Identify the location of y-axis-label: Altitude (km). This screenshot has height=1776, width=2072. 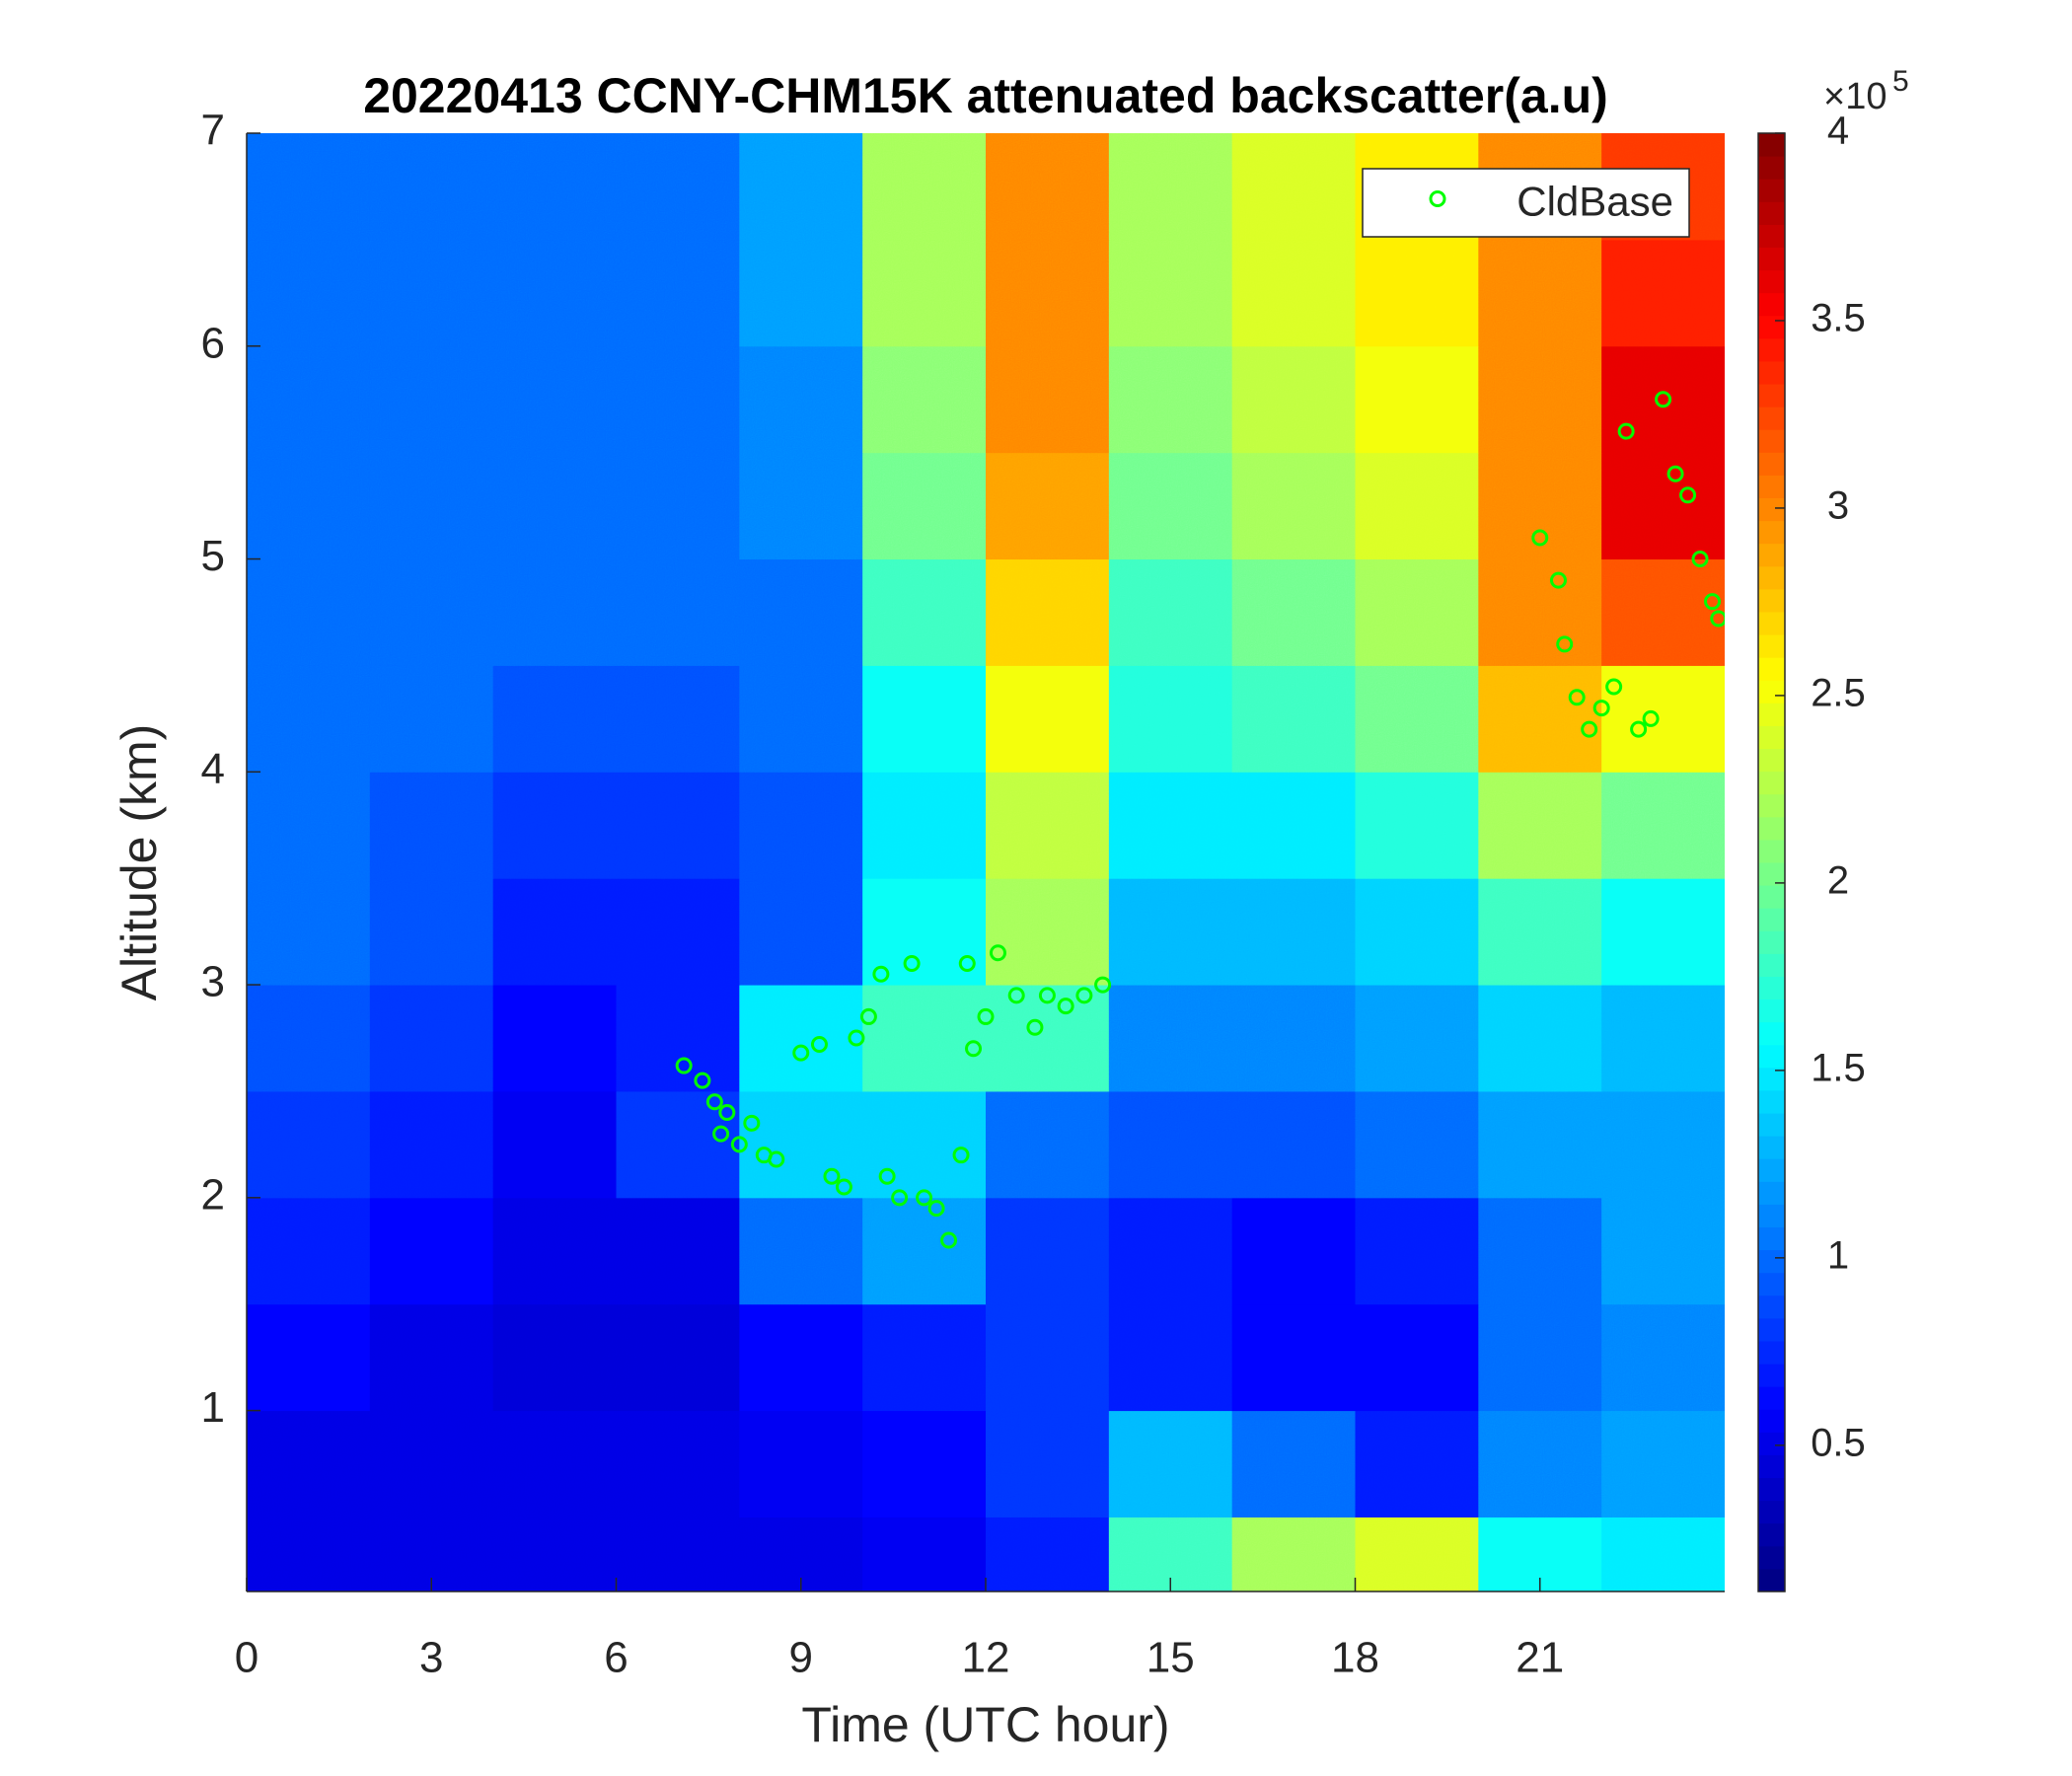
(139, 863).